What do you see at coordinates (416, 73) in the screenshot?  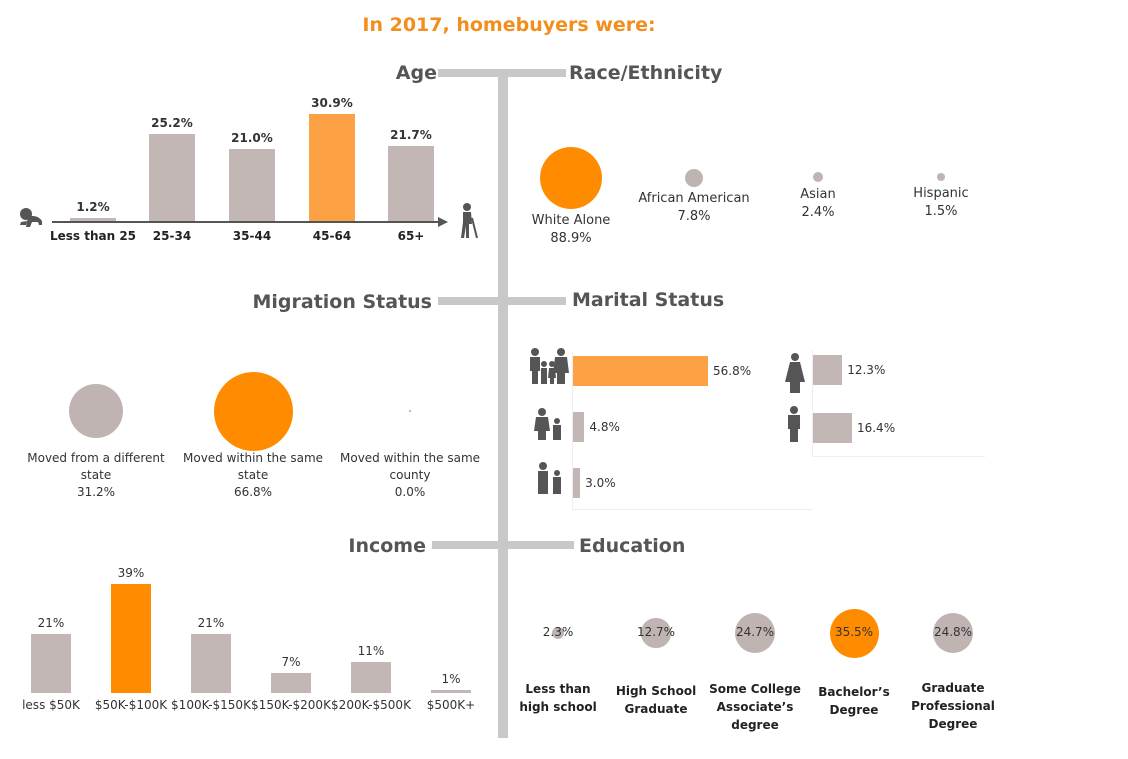 I see `age-section-title: Age` at bounding box center [416, 73].